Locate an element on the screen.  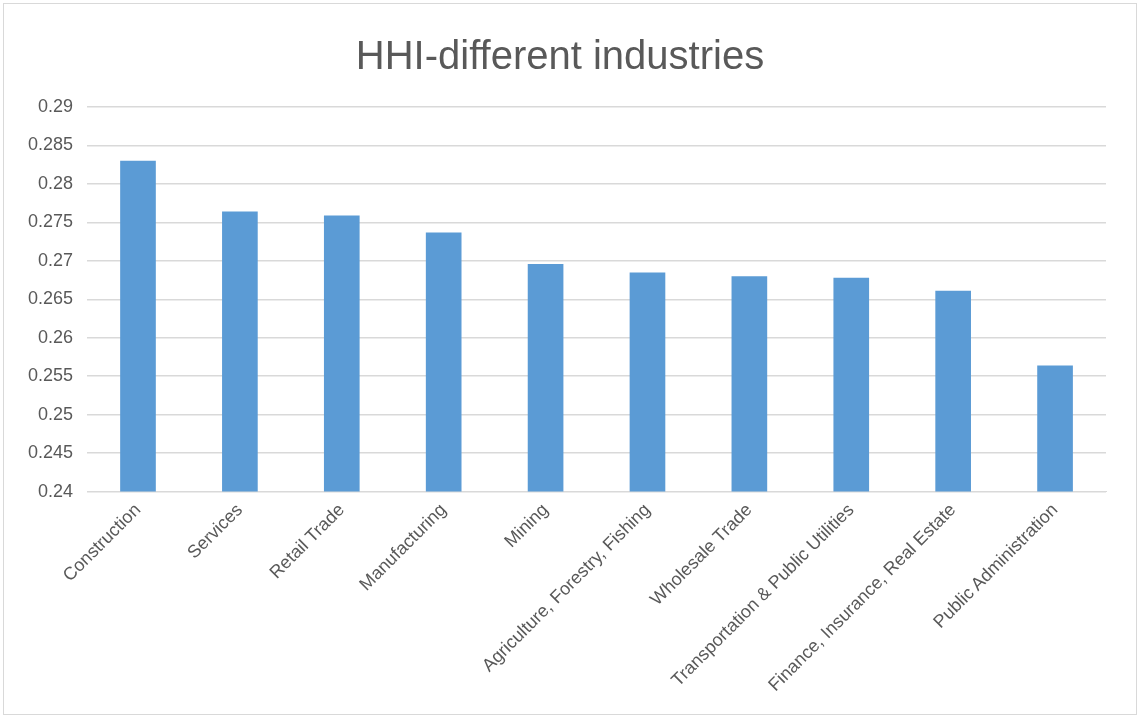
y-tick-label: 0.24 is located at coordinates (56, 490).